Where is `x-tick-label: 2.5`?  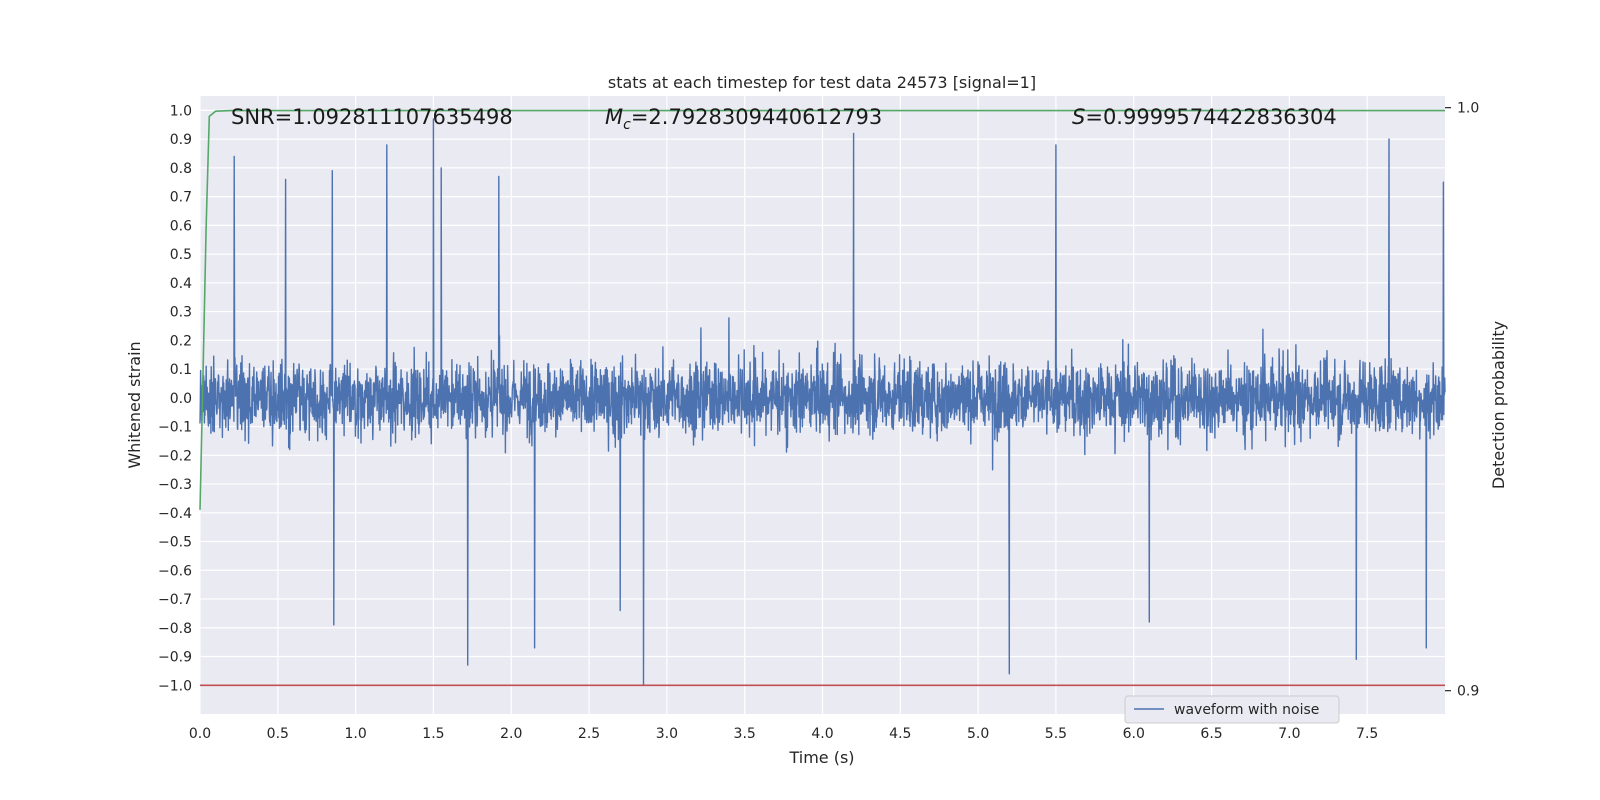
x-tick-label: 2.5 is located at coordinates (589, 734).